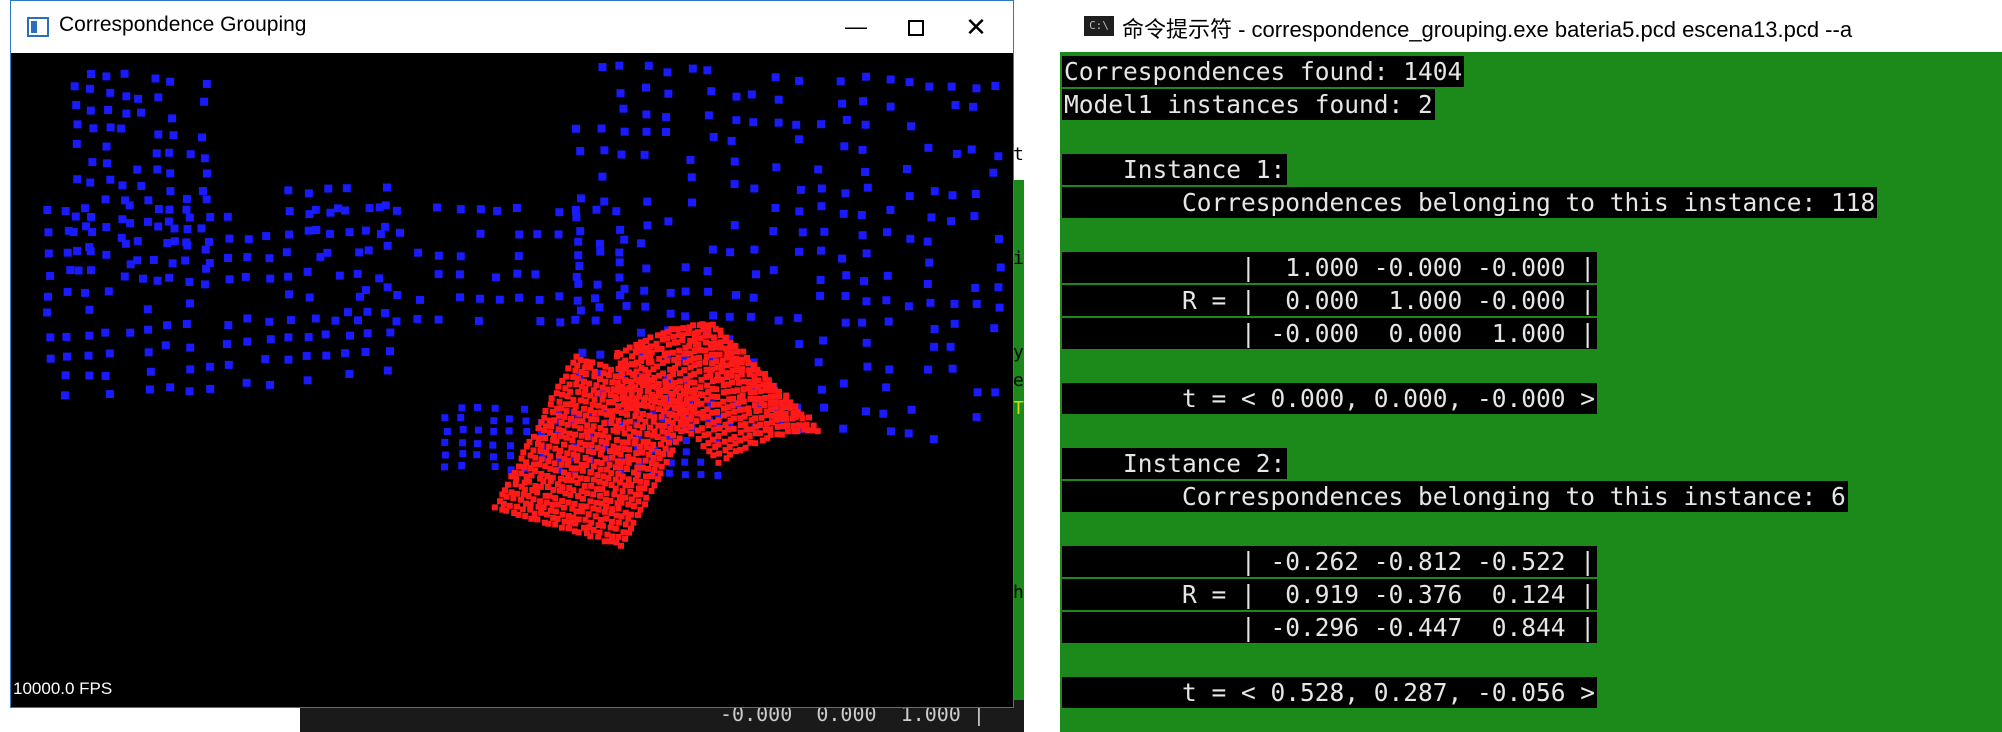 The height and width of the screenshot is (732, 2002). I want to click on console-line: t = < 0.000, 0.000, -0.000 >, so click(1532, 399).